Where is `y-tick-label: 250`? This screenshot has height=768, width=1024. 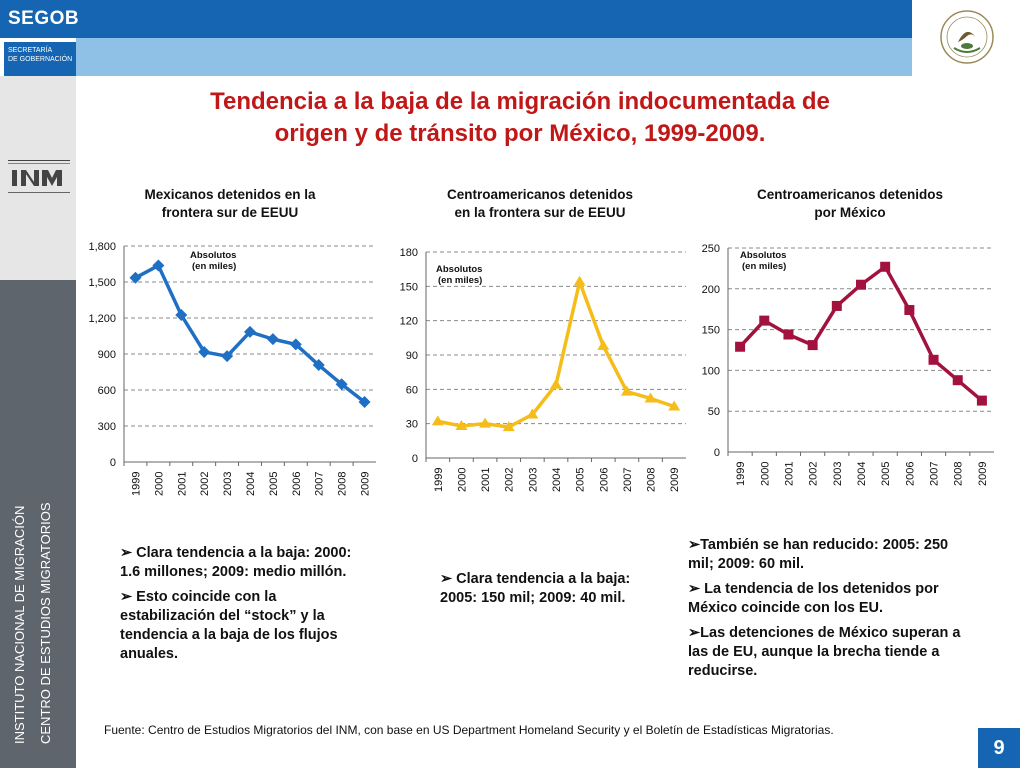 y-tick-label: 250 is located at coordinates (711, 249).